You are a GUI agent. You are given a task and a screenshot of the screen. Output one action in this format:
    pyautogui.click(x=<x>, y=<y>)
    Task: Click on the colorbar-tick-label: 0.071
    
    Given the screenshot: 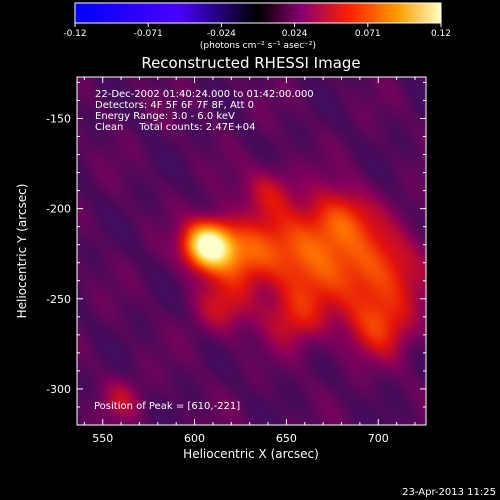 What is the action you would take?
    pyautogui.click(x=368, y=34)
    